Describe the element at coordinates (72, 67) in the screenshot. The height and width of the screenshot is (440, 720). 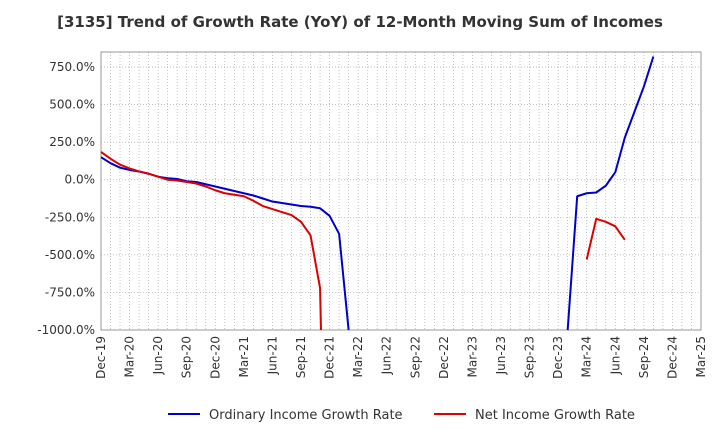
I see `y-tick-label: 750.0%` at that location.